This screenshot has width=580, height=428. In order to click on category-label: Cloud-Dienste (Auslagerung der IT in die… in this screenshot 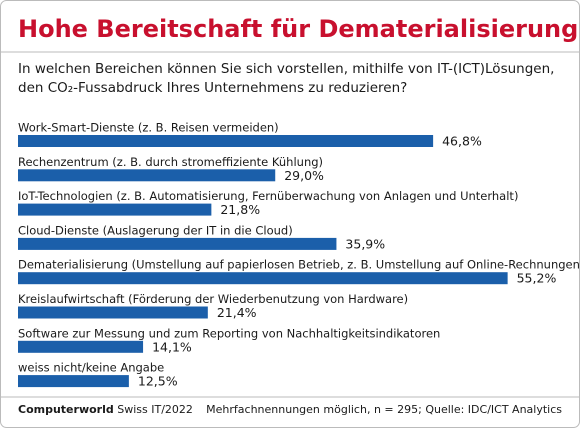, I will do `click(155, 230)`.